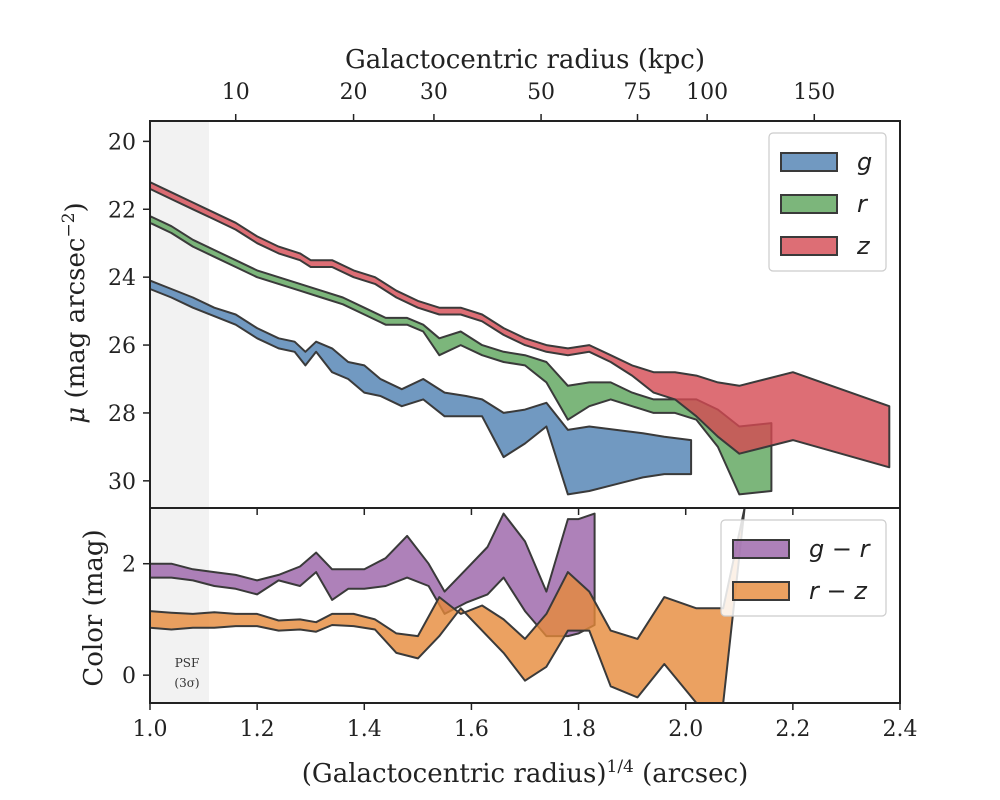  I want to click on color-y-tick-label: 0, so click(129, 676).